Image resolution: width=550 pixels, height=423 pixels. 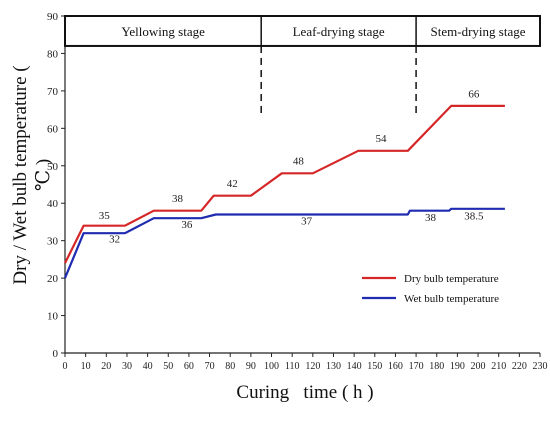 I want to click on x-tick-label: 100, so click(x=271, y=366).